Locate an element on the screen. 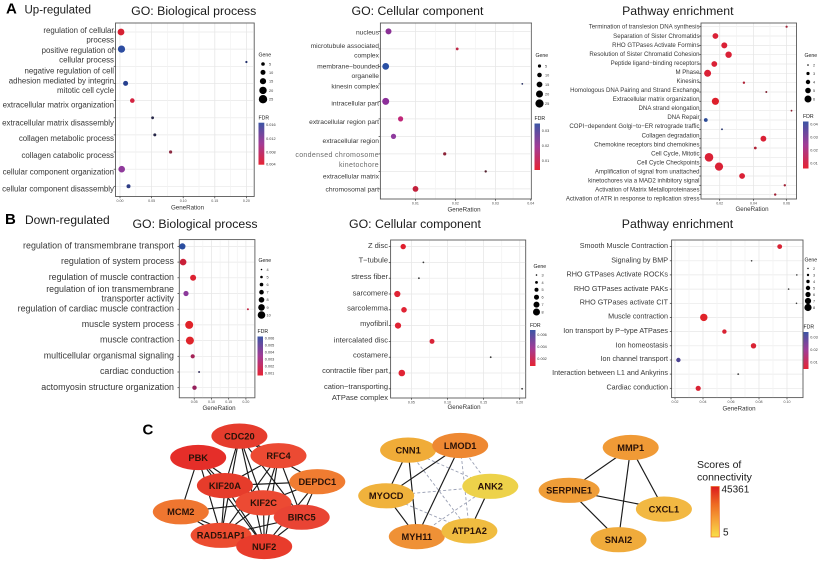 The height and width of the screenshot is (562, 824). svg-text: regulation of cellular is located at coordinates (78, 30).